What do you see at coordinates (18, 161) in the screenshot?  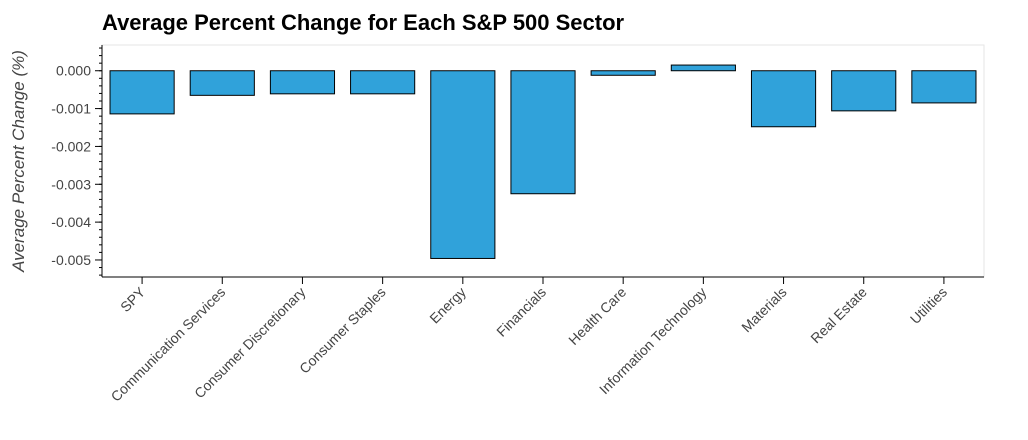 I see `y-axis-title: Average Percent Change (%)` at bounding box center [18, 161].